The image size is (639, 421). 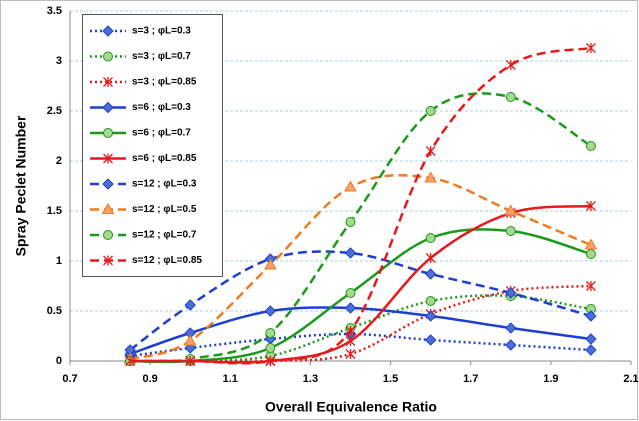 I want to click on legend-label: s=12 ; φL=0.85, so click(x=167, y=260).